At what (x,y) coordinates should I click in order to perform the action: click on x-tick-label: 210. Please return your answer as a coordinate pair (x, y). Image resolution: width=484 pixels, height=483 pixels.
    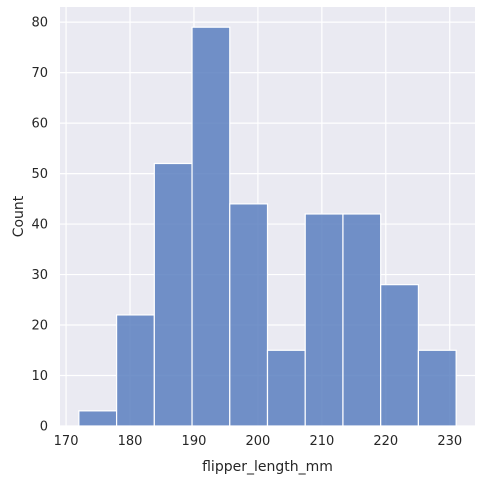
    Looking at the image, I should click on (321, 441).